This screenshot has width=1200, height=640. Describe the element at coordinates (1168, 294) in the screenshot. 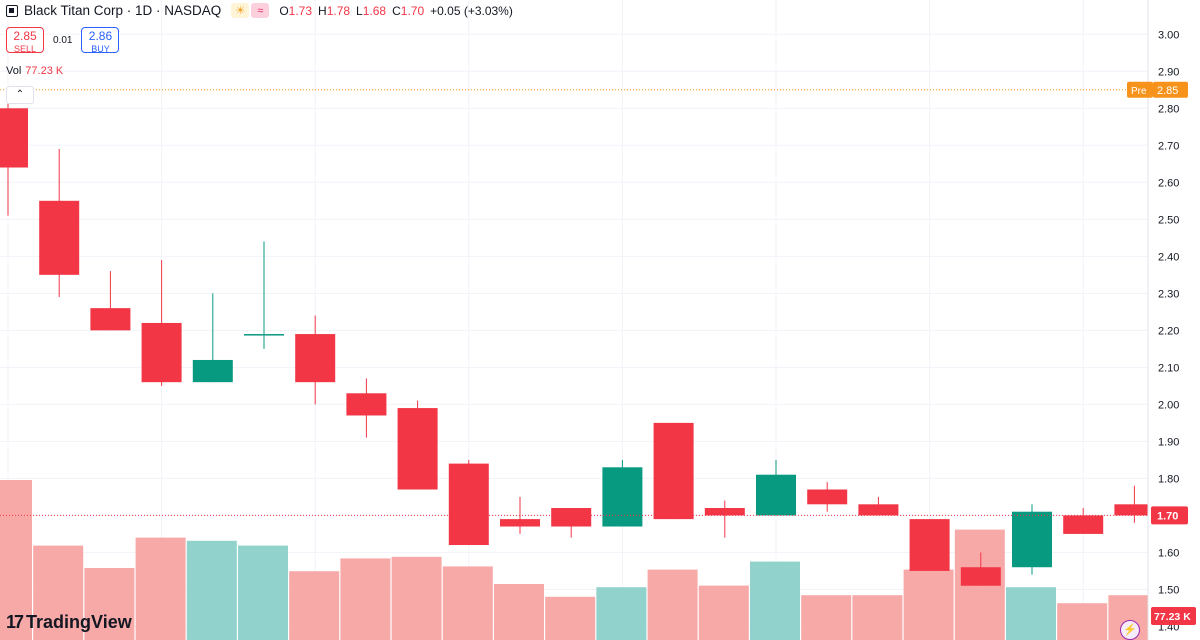

I see `price-tick-label: 2.30` at that location.